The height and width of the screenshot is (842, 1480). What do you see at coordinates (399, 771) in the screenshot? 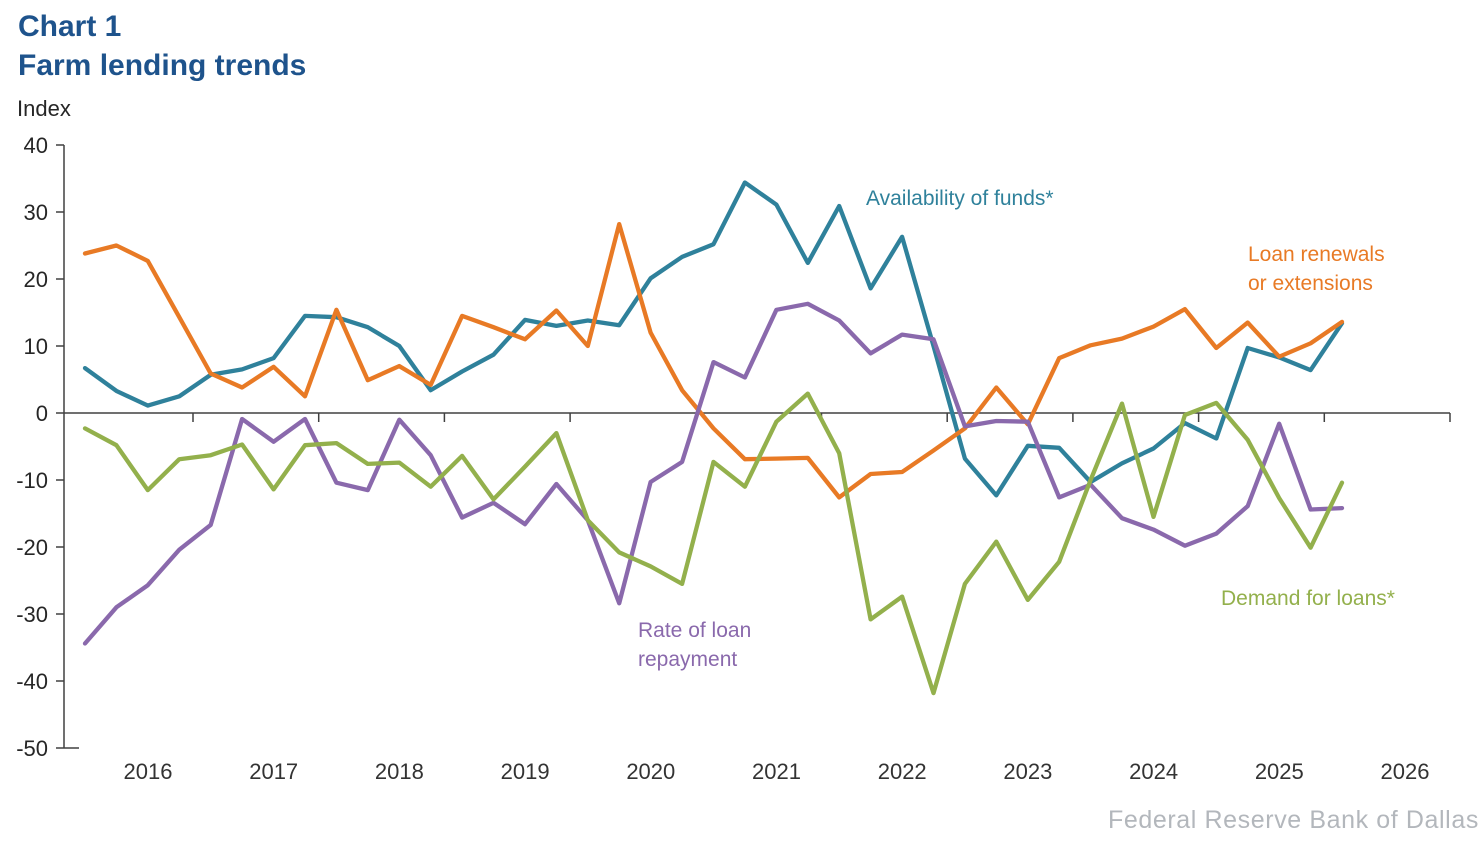
I see `x-year-label: 2018` at bounding box center [399, 771].